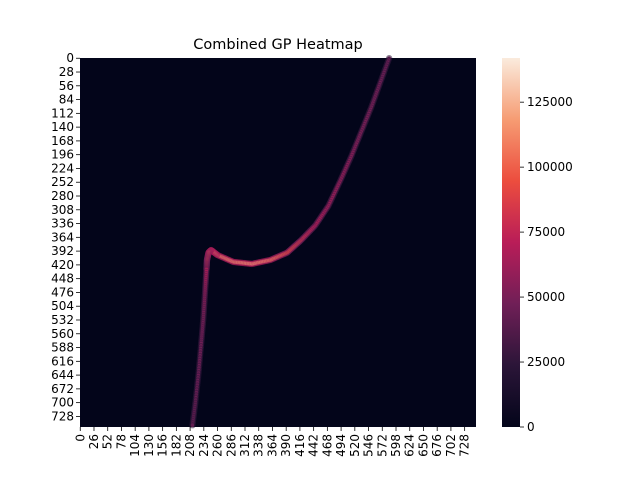 The width and height of the screenshot is (640, 480). What do you see at coordinates (286, 445) in the screenshot?
I see `x-tick-label: 390` at bounding box center [286, 445].